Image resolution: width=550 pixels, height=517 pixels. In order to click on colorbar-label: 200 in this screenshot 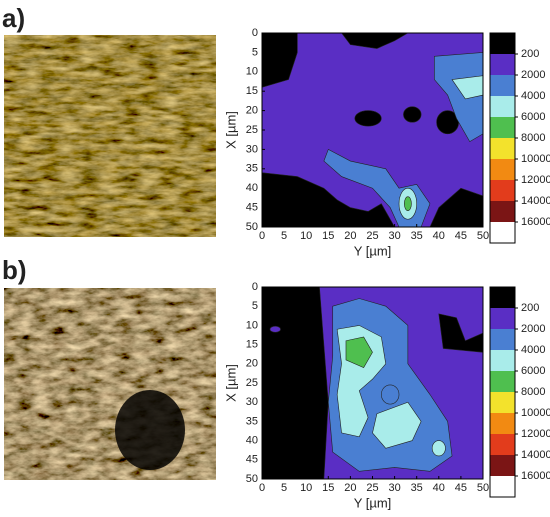, I will do `click(530, 54)`.